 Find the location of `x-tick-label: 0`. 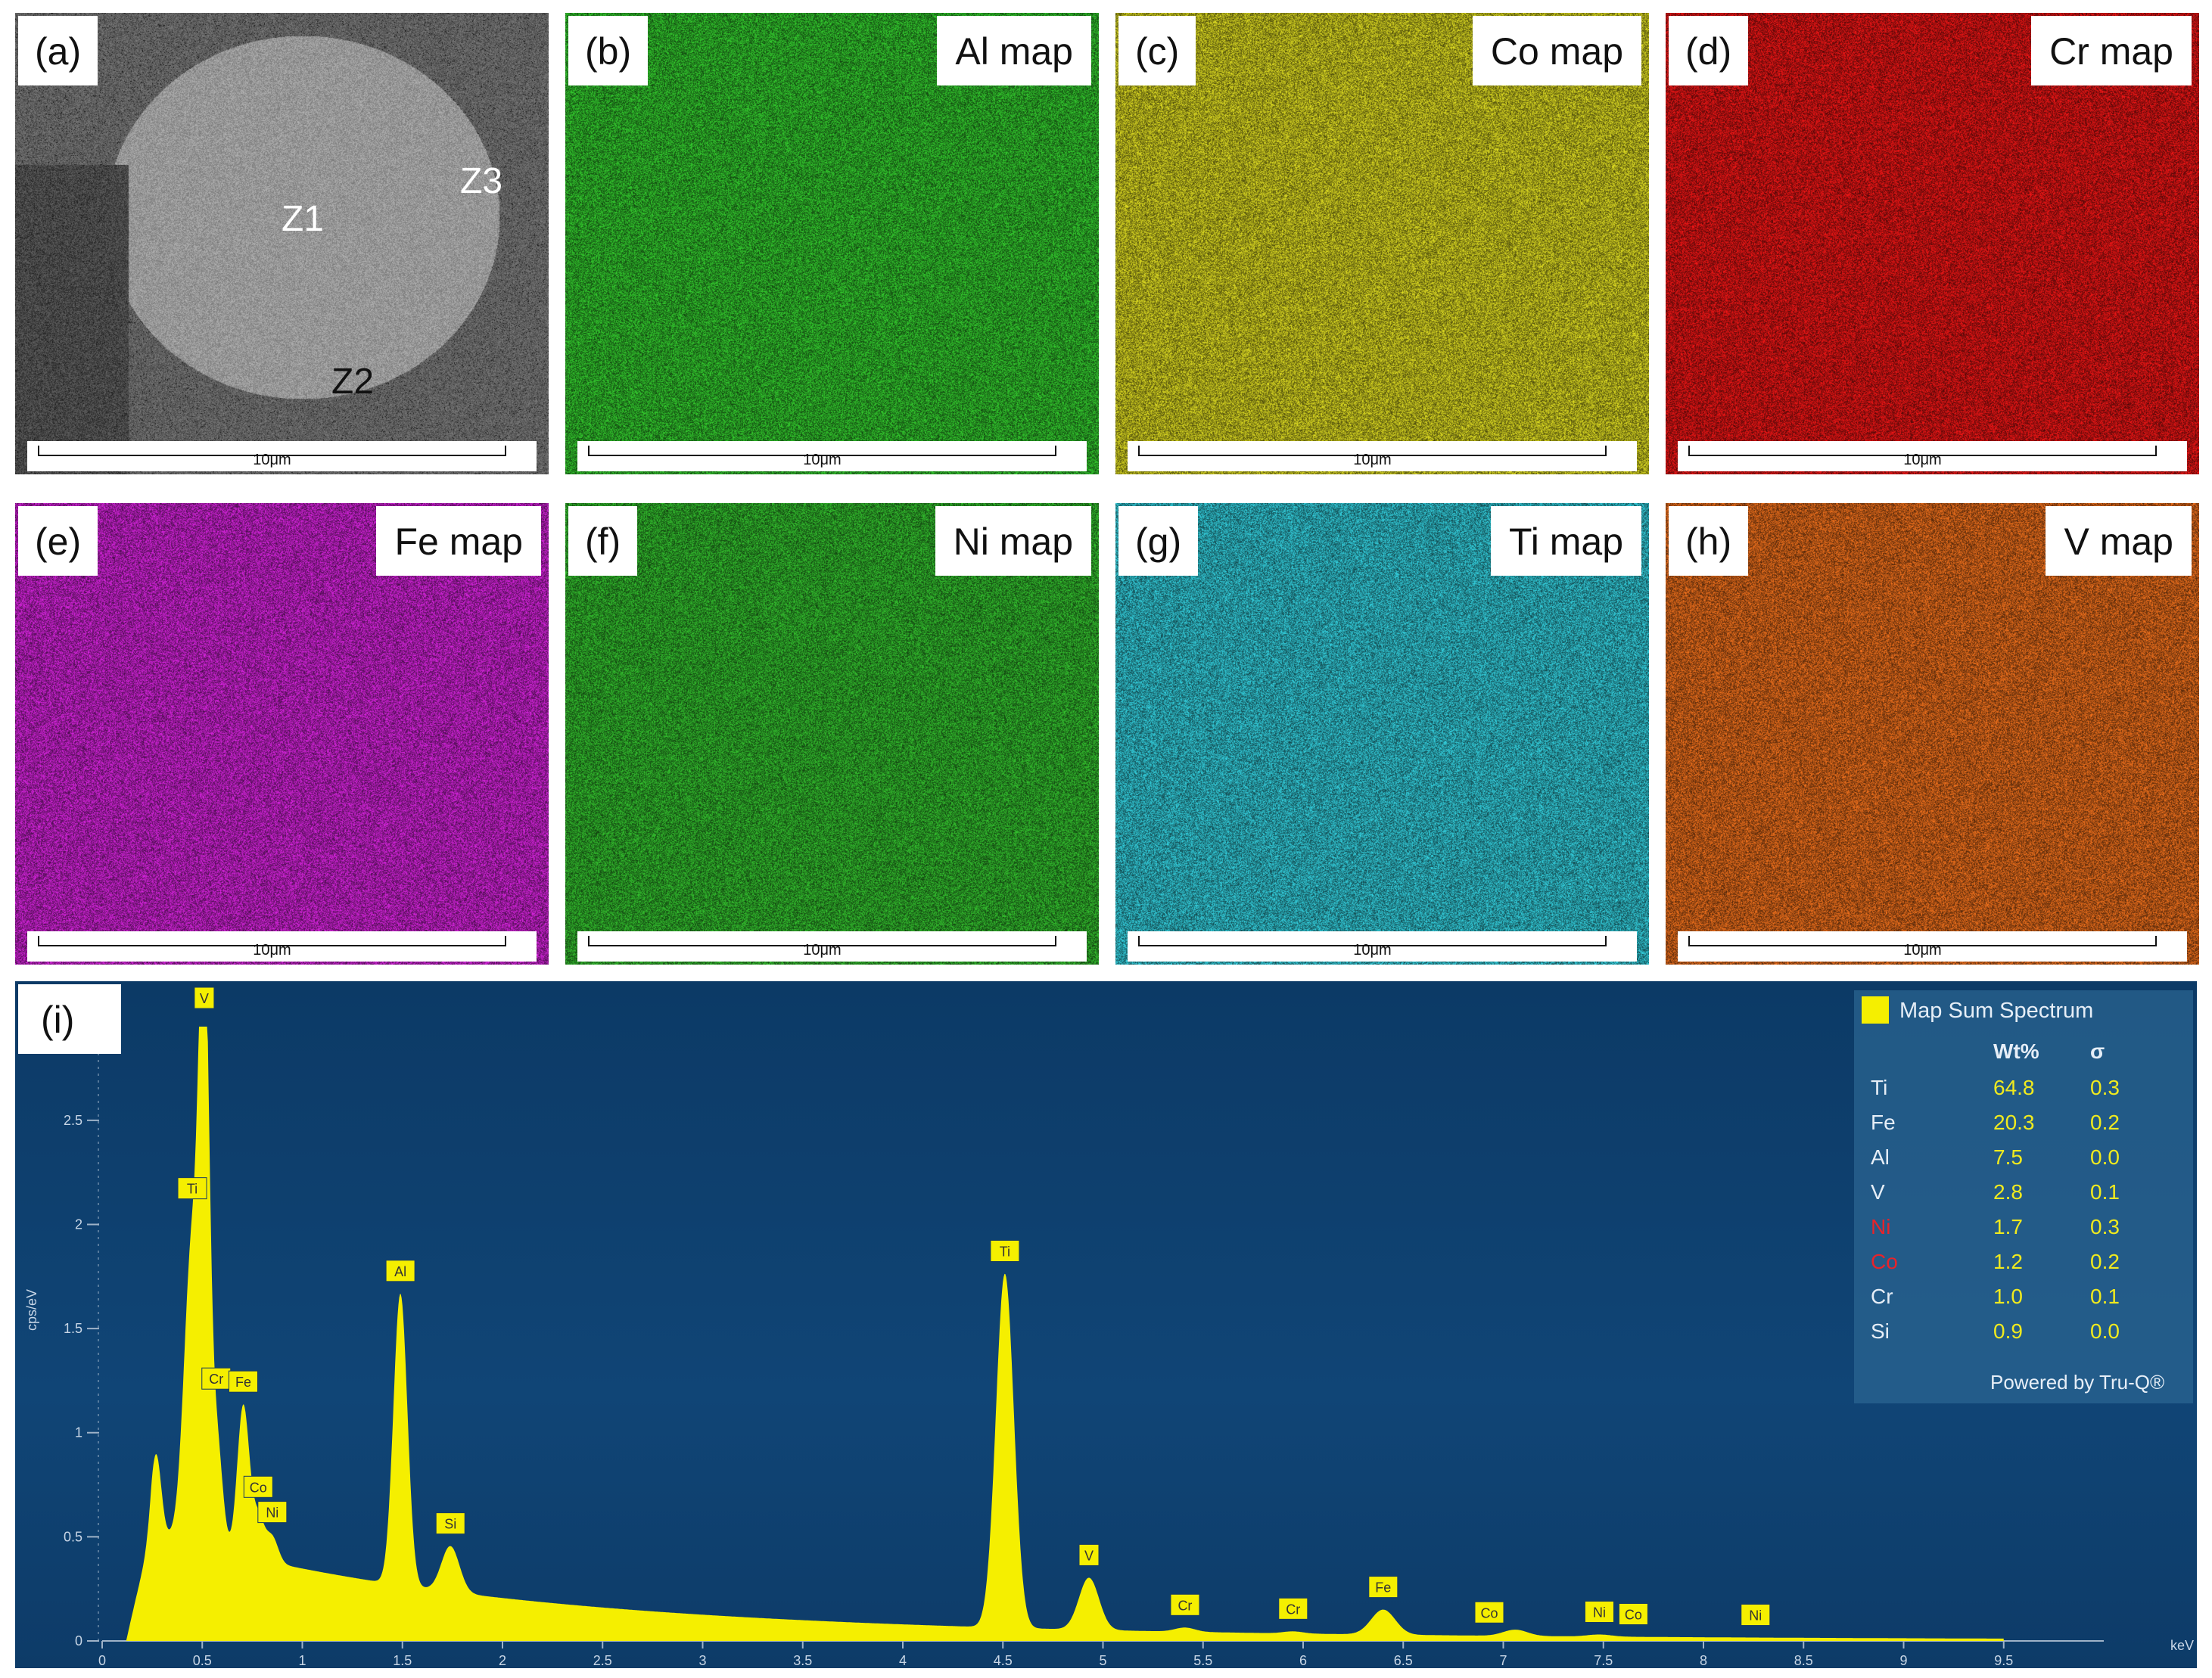

x-tick-label: 0 is located at coordinates (102, 1660).